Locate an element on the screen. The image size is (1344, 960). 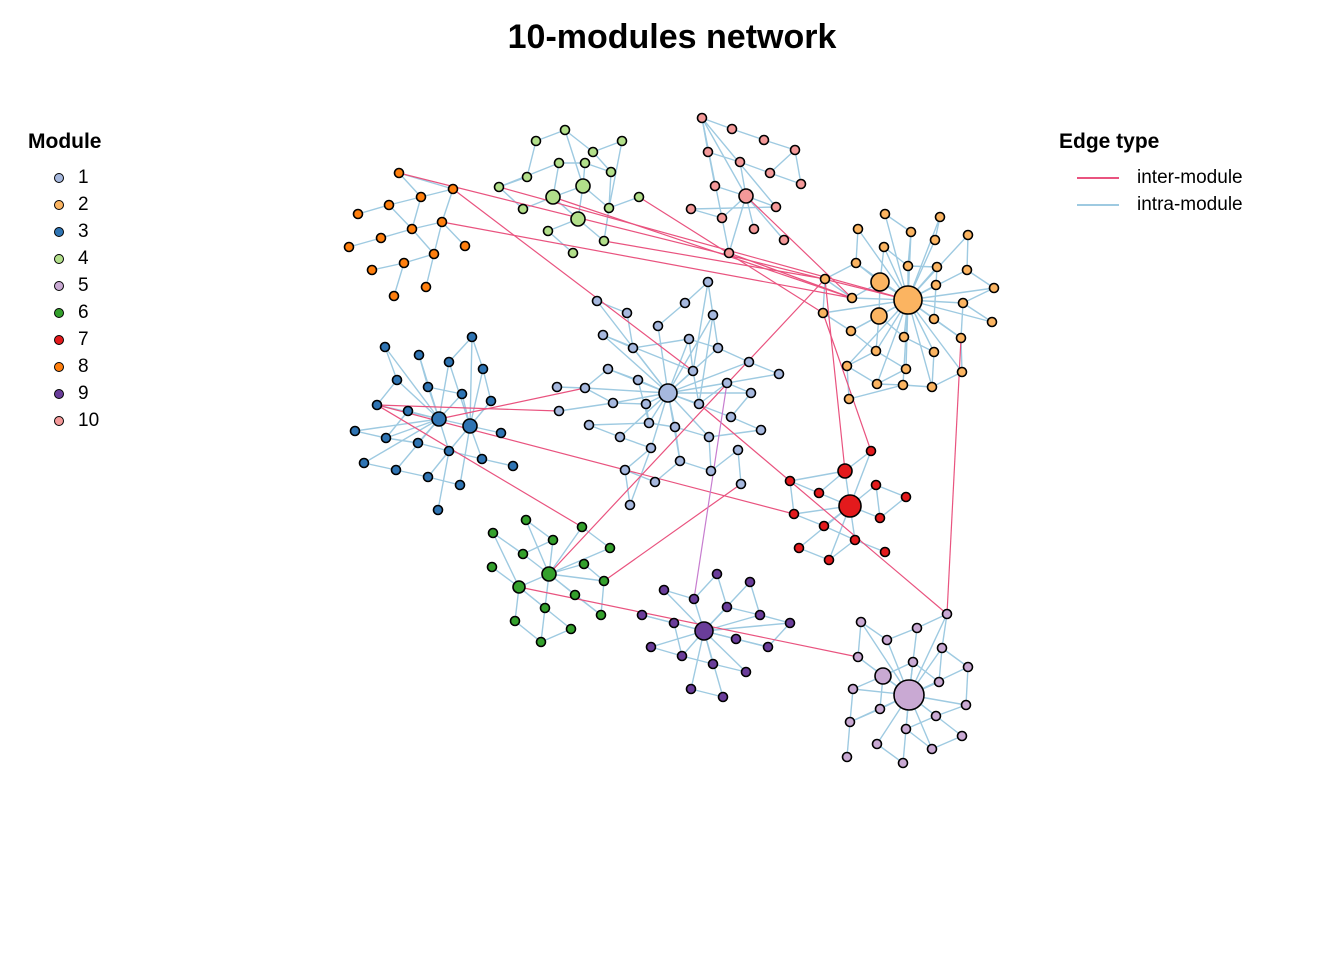
edge-legend-title: Edge type is located at coordinates (1109, 141).